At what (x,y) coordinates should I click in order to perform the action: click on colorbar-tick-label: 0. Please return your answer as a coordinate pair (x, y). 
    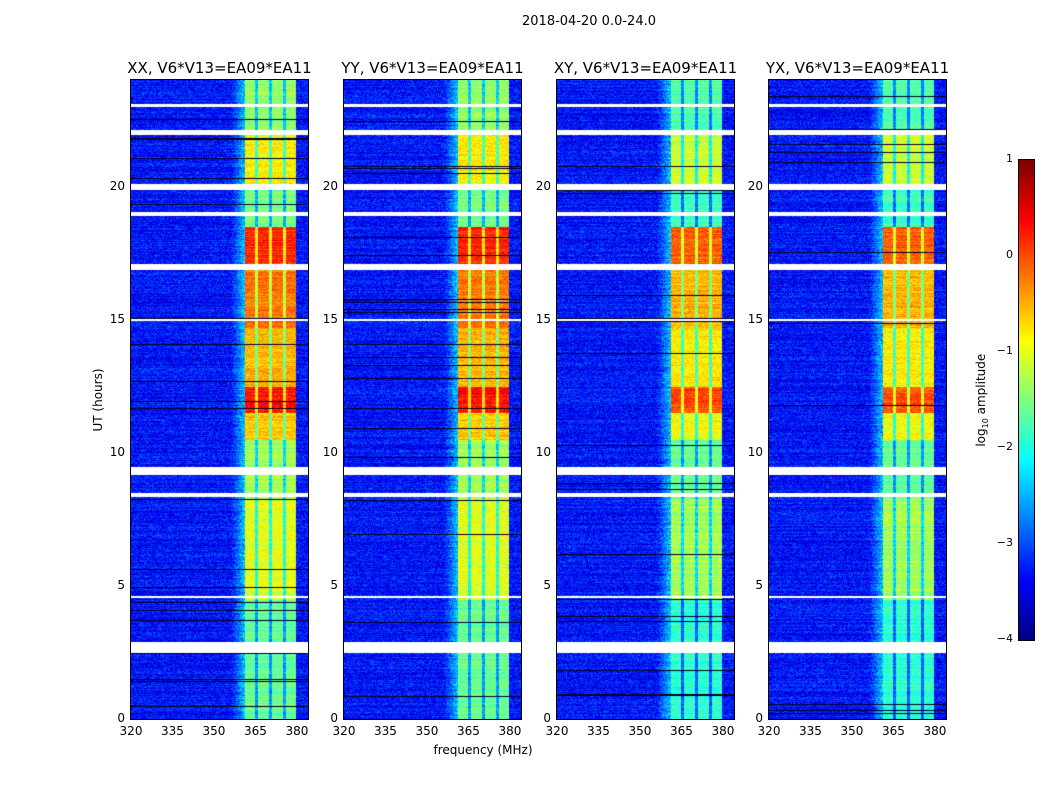
    Looking at the image, I should click on (1009, 254).